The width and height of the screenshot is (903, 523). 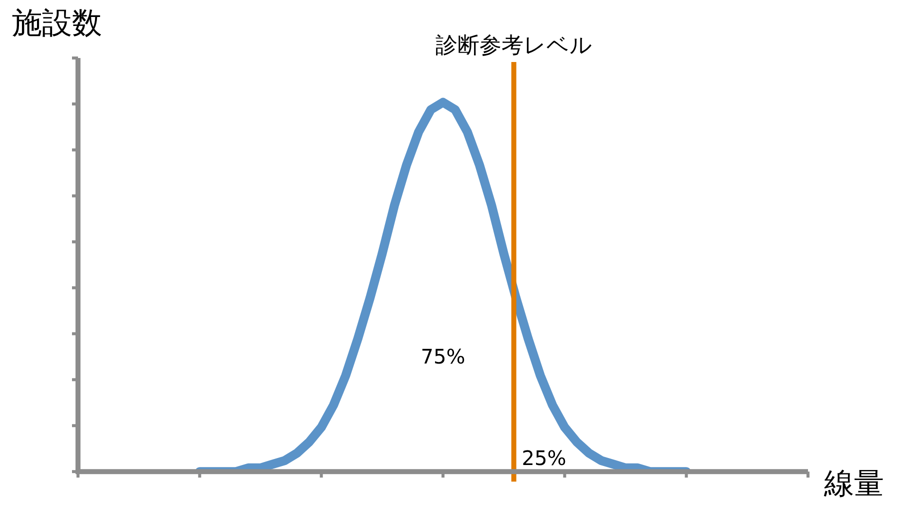 I want to click on y-axis-title: 施設数, so click(x=57, y=23).